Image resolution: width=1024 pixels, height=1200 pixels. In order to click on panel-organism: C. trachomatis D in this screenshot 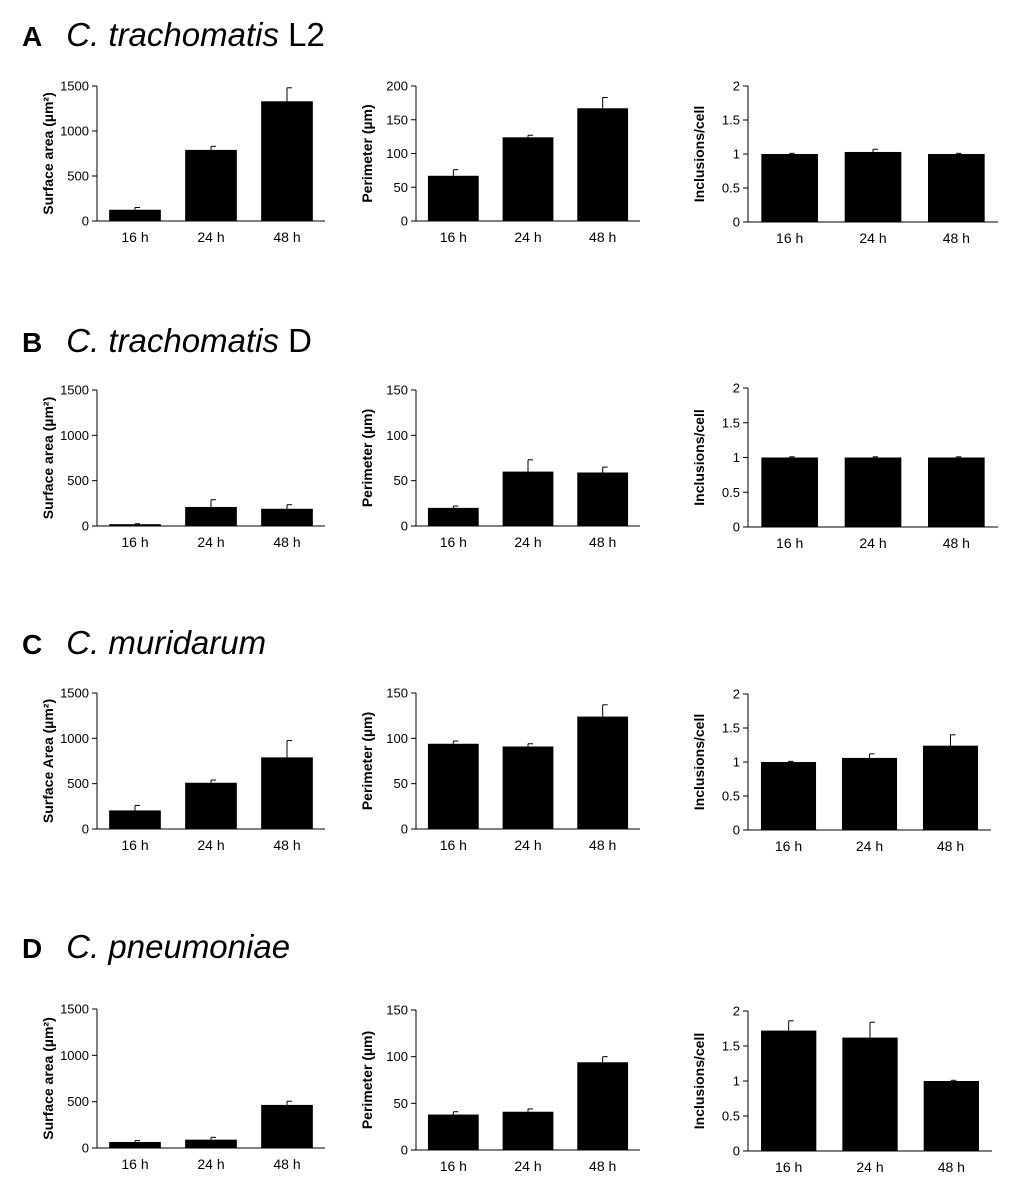, I will do `click(189, 341)`.